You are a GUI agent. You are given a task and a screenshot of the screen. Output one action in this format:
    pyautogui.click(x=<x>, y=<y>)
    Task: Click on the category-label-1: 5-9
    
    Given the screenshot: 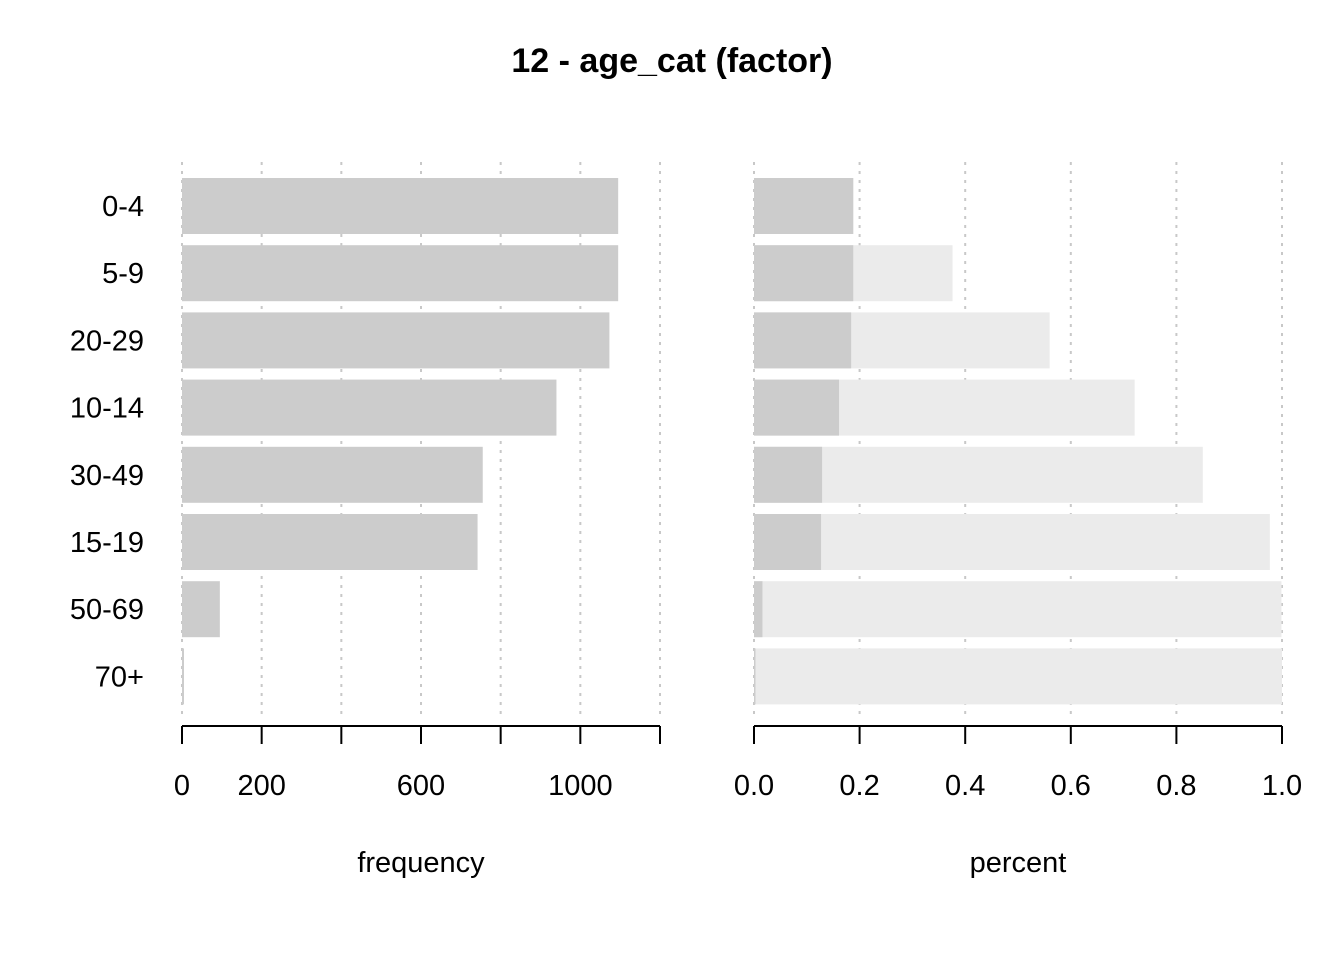 What is the action you would take?
    pyautogui.click(x=123, y=274)
    